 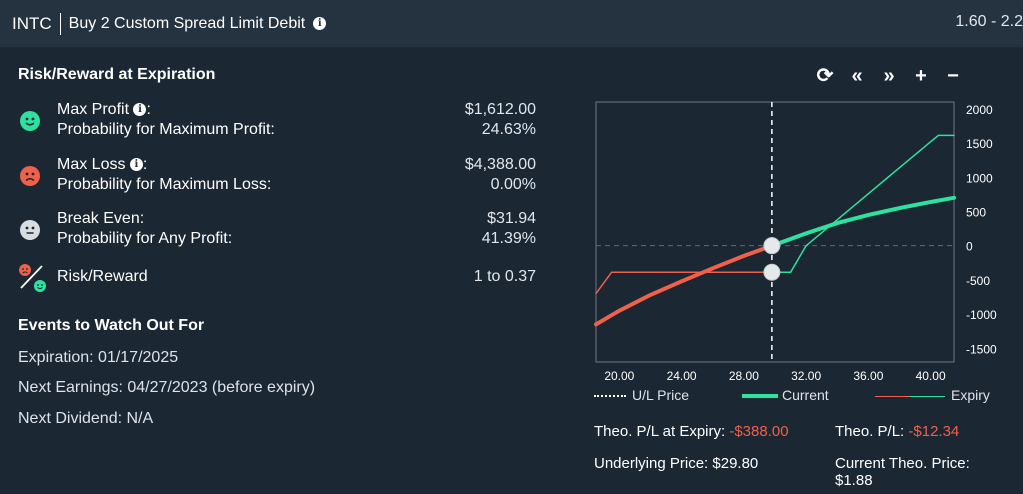 I want to click on theo-pl: Theo. P/L: -$12.34, so click(x=897, y=431).